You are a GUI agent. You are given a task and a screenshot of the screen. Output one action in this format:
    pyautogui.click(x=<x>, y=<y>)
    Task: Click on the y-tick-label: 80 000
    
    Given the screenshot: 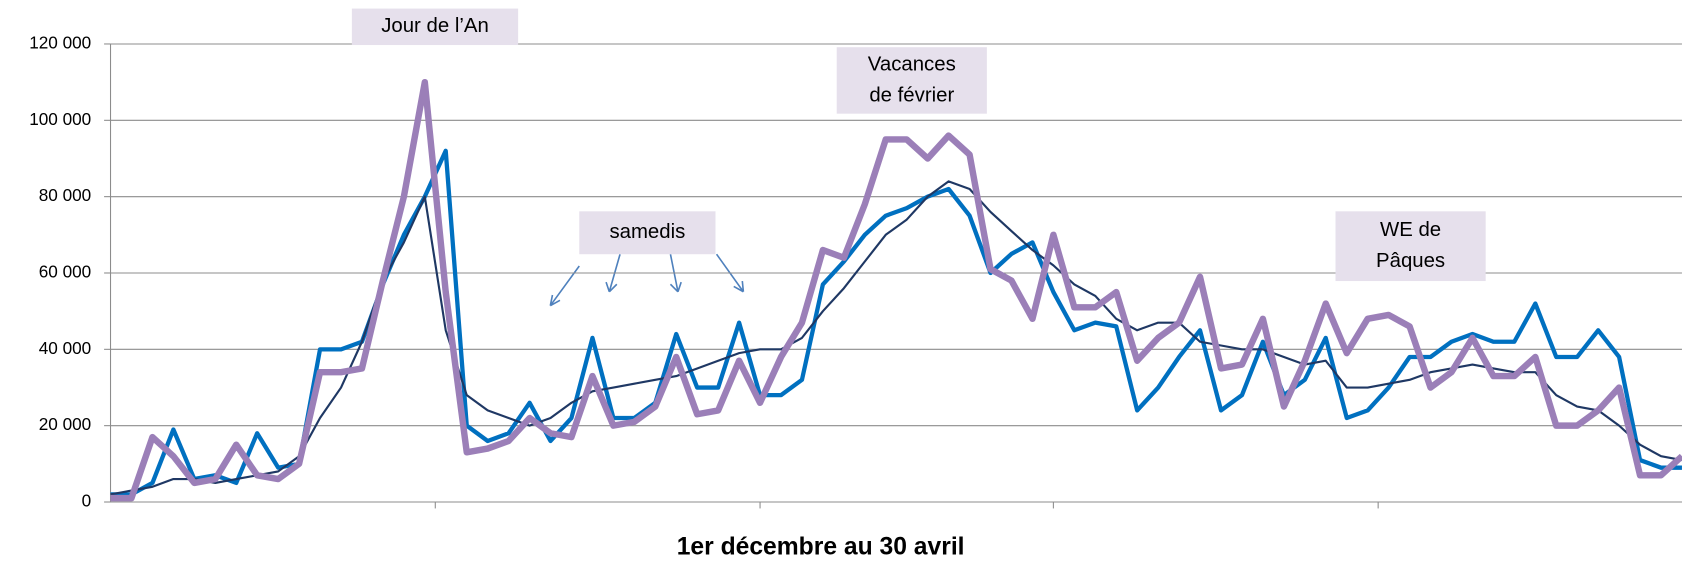 What is the action you would take?
    pyautogui.click(x=65, y=195)
    